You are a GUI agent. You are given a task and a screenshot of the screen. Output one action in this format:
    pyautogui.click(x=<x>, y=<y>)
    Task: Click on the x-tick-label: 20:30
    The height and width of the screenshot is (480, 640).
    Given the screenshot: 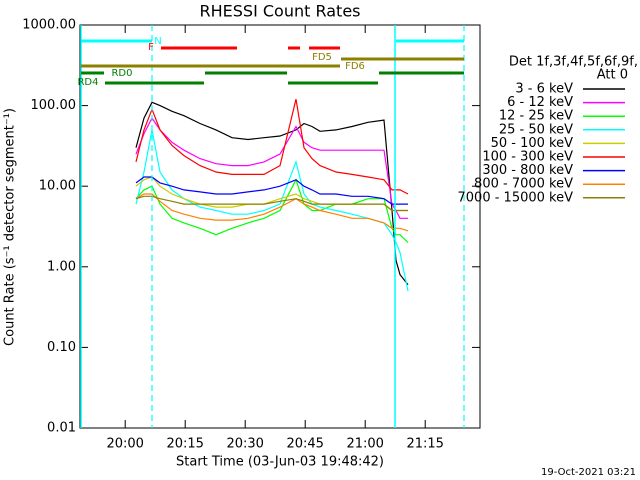 What is the action you would take?
    pyautogui.click(x=244, y=444)
    